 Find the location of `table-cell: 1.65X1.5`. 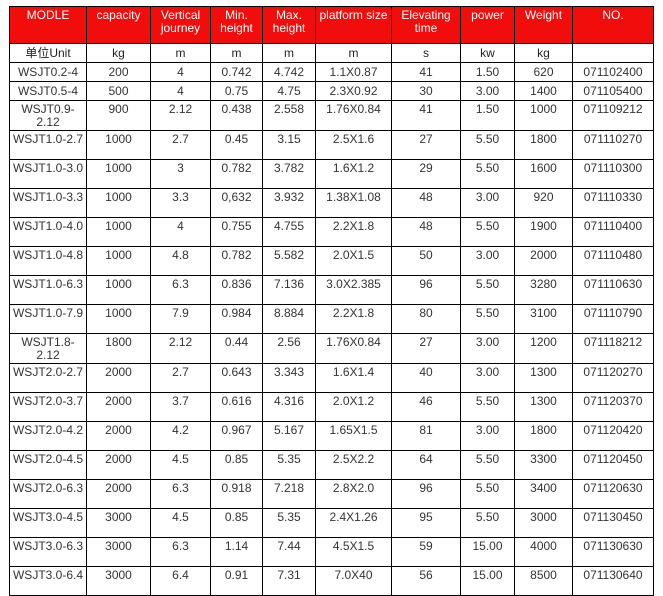

table-cell: 1.65X1.5 is located at coordinates (353, 436).